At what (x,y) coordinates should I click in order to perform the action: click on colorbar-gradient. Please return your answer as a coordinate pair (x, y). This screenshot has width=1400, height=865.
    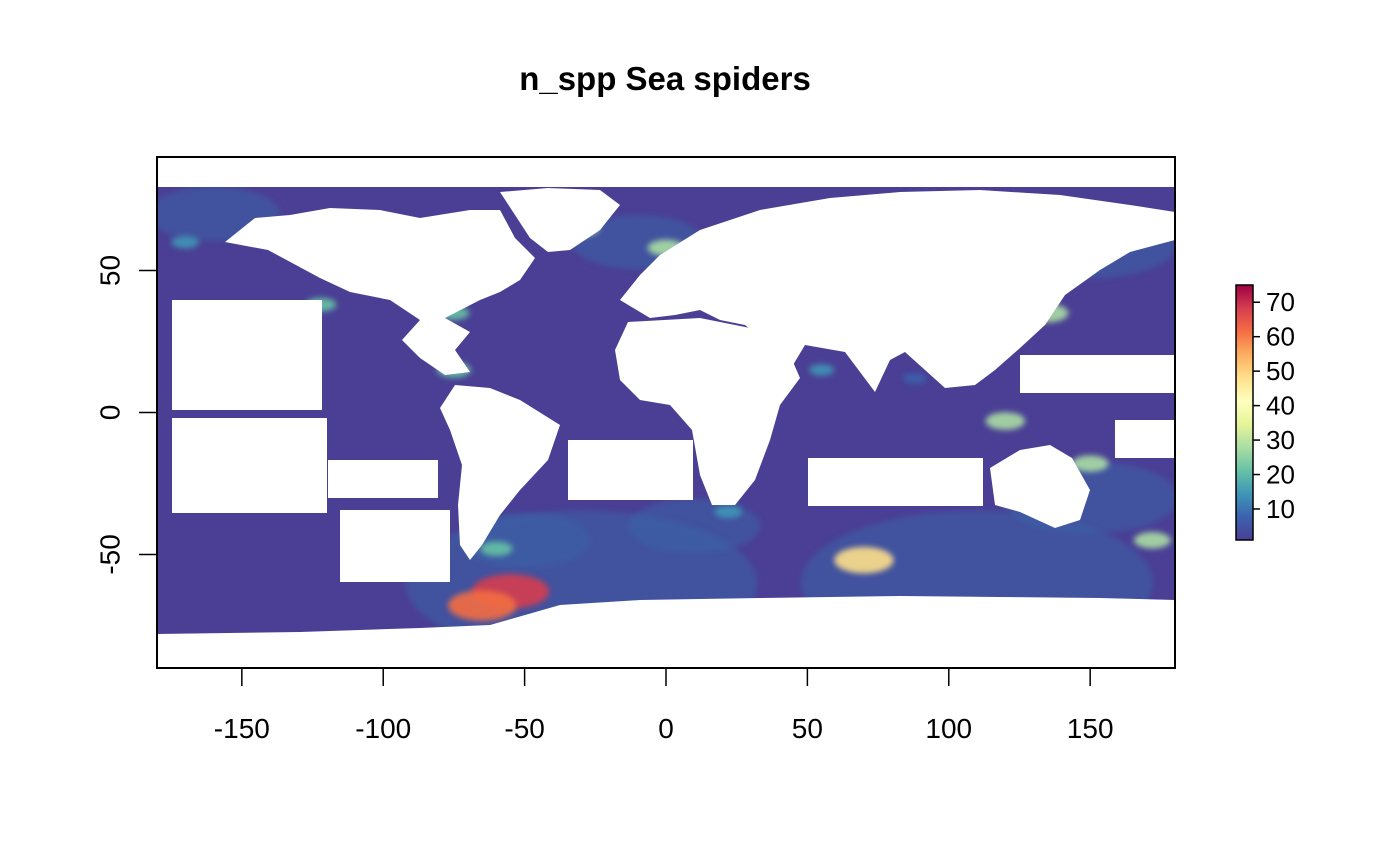
    Looking at the image, I should click on (1244, 412).